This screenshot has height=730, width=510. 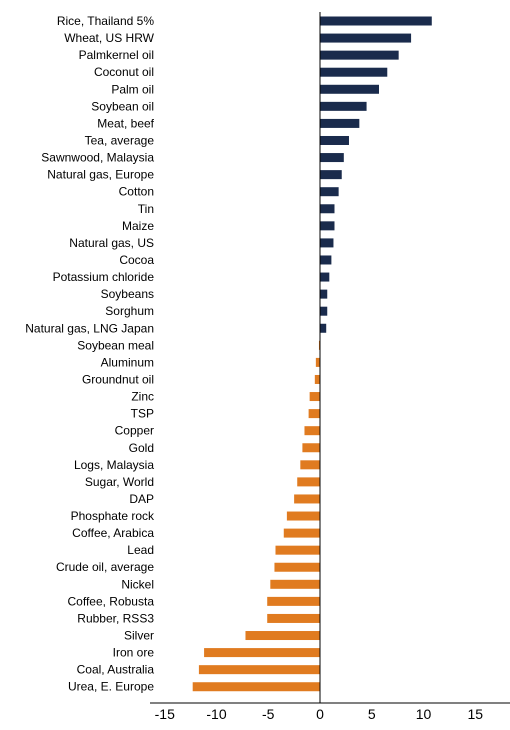 What do you see at coordinates (139, 636) in the screenshot?
I see `category-label: Silver` at bounding box center [139, 636].